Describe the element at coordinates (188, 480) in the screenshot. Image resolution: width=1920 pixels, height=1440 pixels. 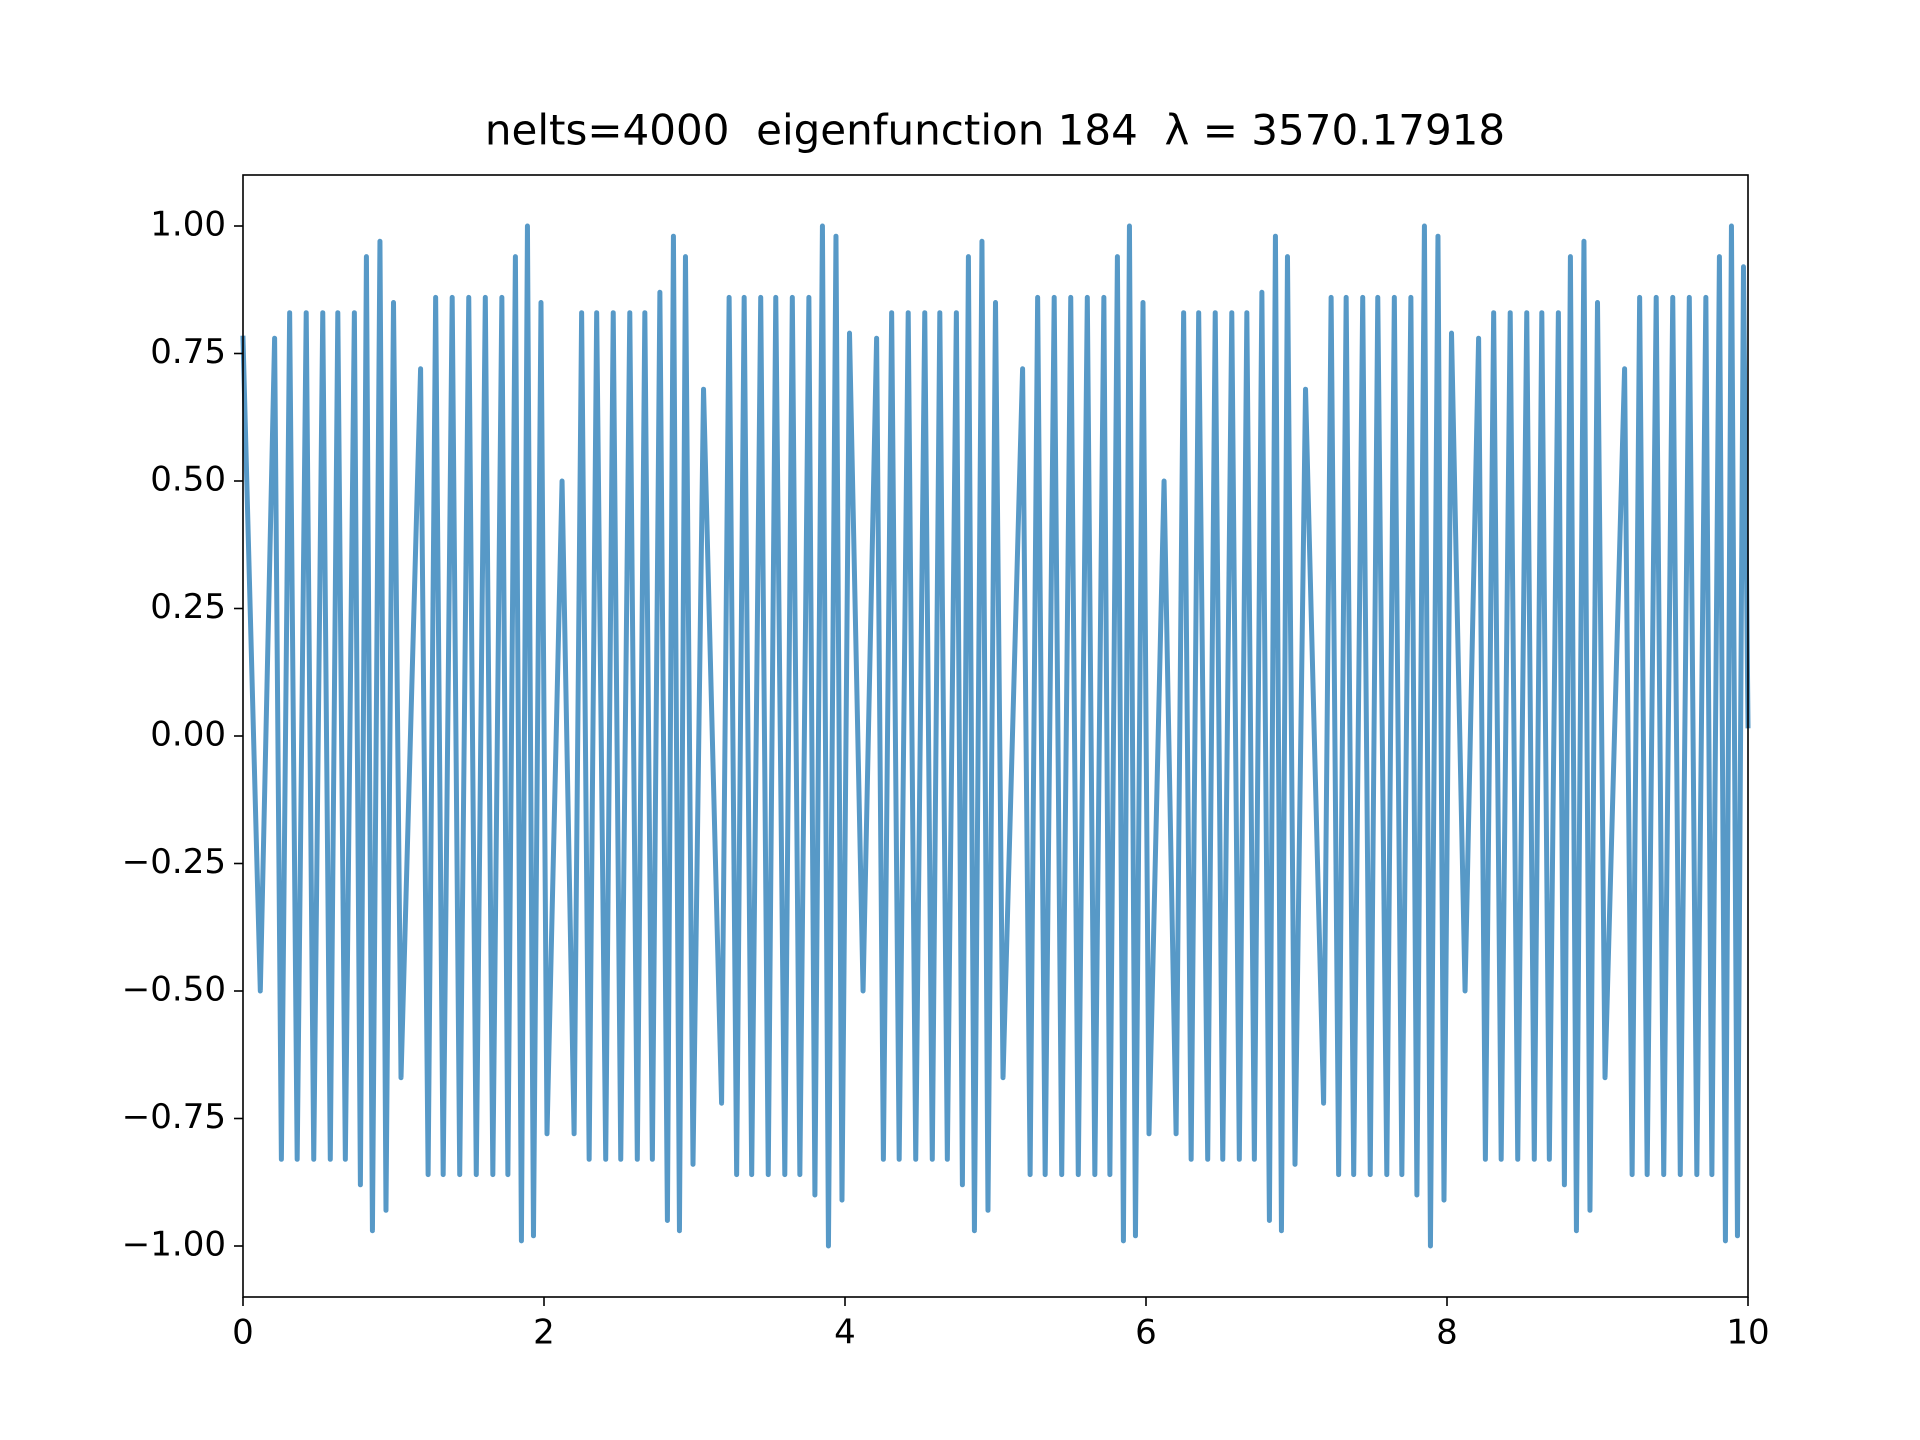
I see `y-tick-label: 0.50` at that location.